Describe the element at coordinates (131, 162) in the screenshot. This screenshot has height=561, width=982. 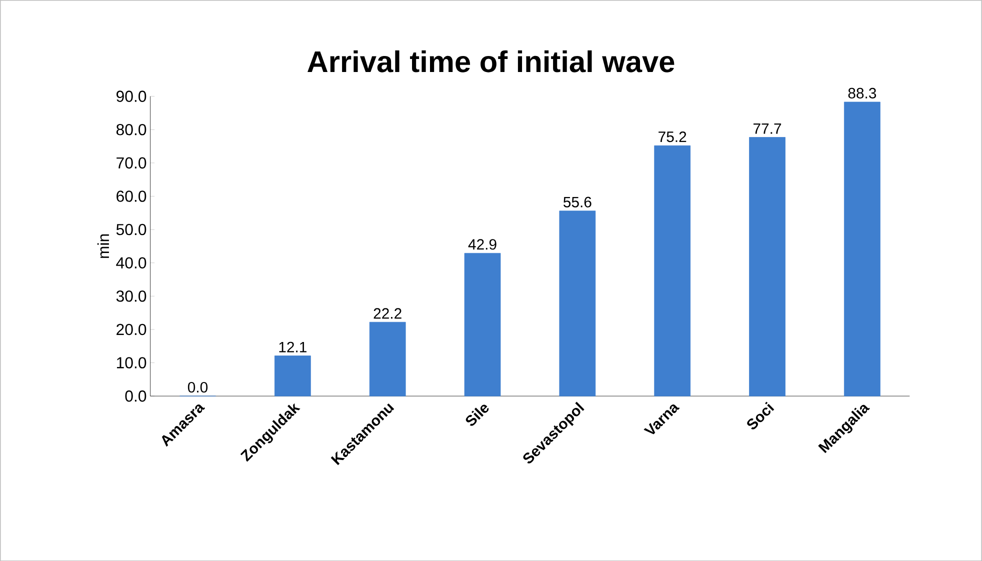
I see `y-tick-label: 70.0` at that location.